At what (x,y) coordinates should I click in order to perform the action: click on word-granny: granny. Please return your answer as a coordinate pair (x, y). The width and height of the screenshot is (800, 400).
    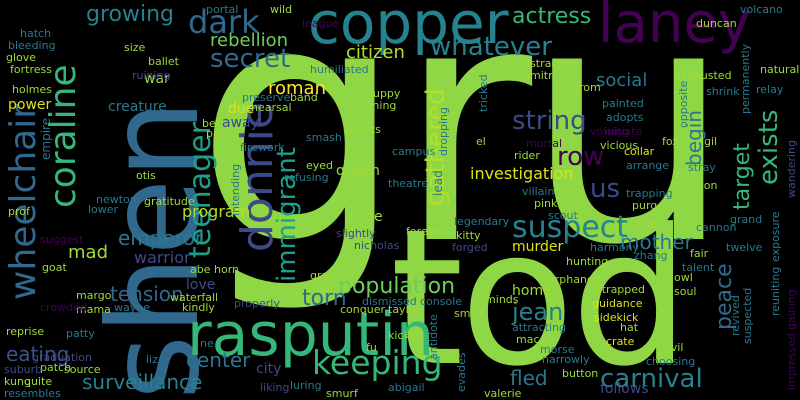
    Looking at the image, I should click on (329, 275).